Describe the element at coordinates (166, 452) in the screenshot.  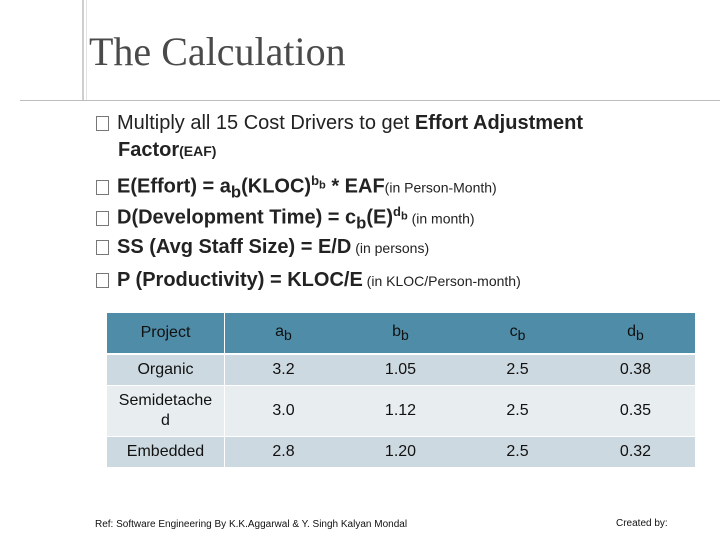
I see `table-cell: Embedded` at that location.